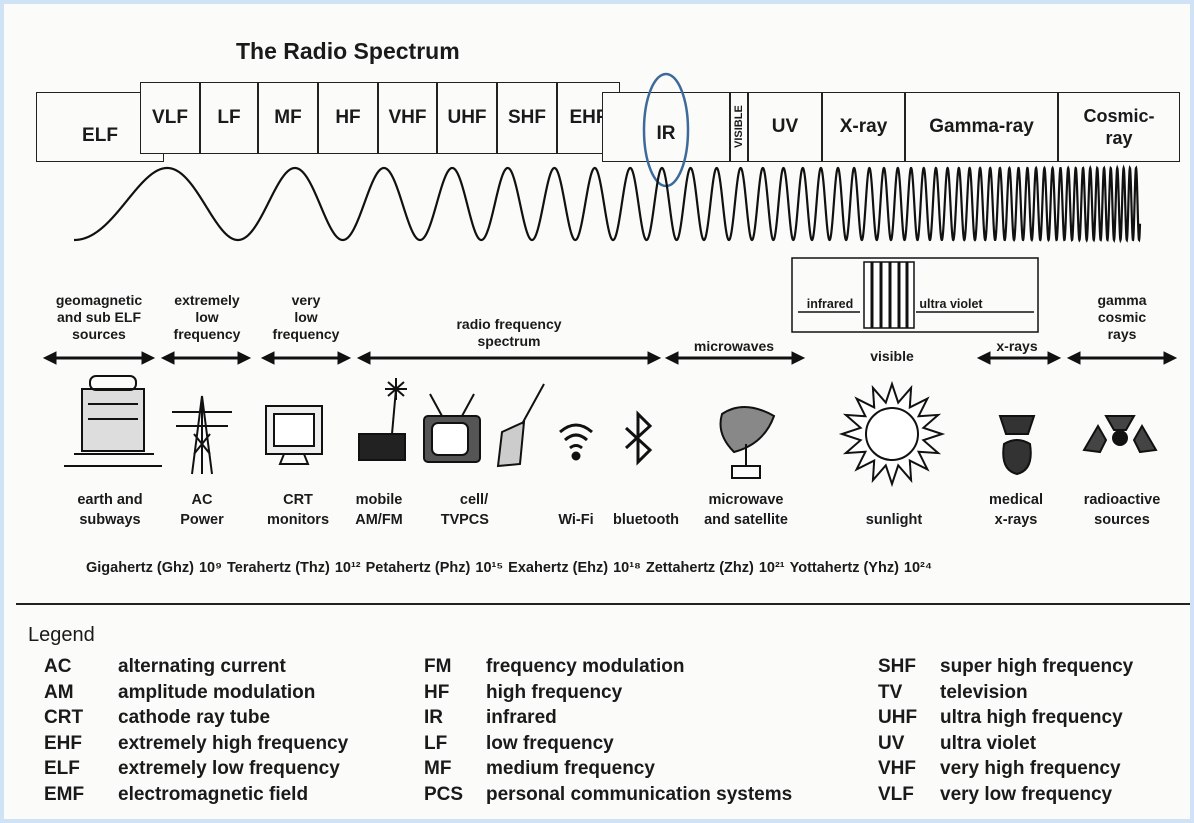 Image resolution: width=1194 pixels, height=823 pixels. What do you see at coordinates (433, 718) in the screenshot?
I see `legend-abbreviation: IR` at bounding box center [433, 718].